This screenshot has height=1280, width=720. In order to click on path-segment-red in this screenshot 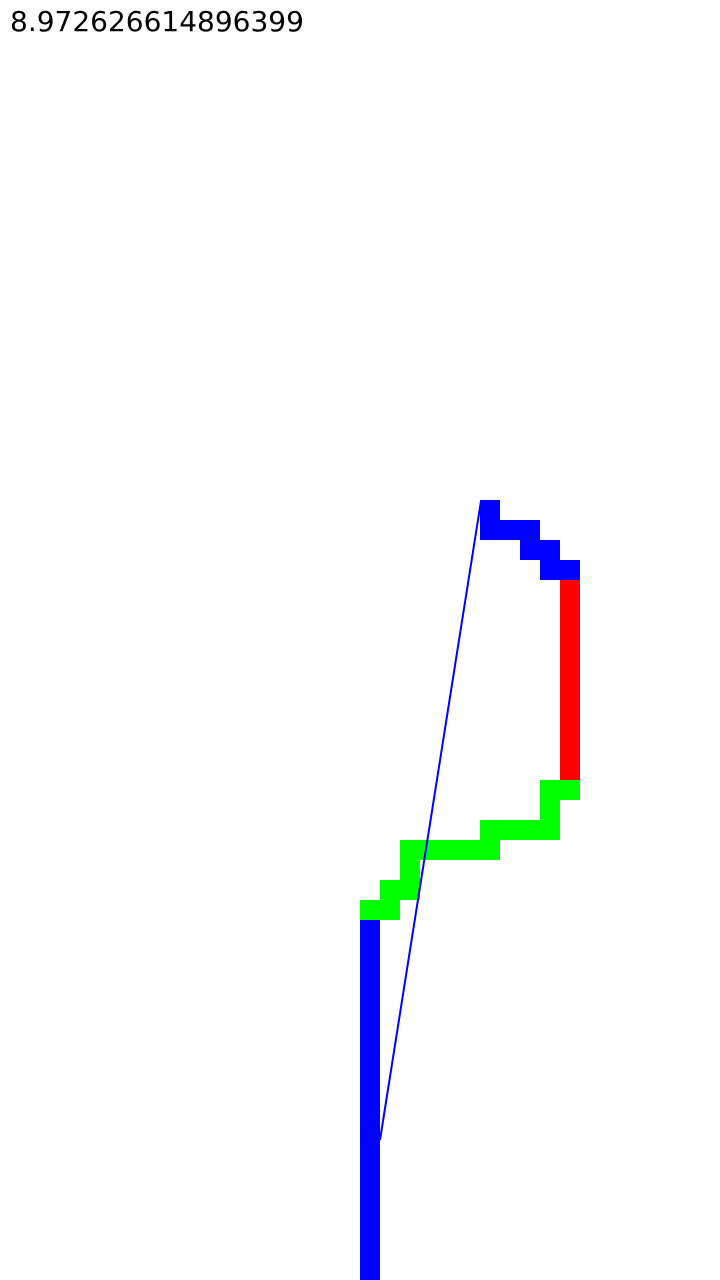, I will do `click(570, 680)`.